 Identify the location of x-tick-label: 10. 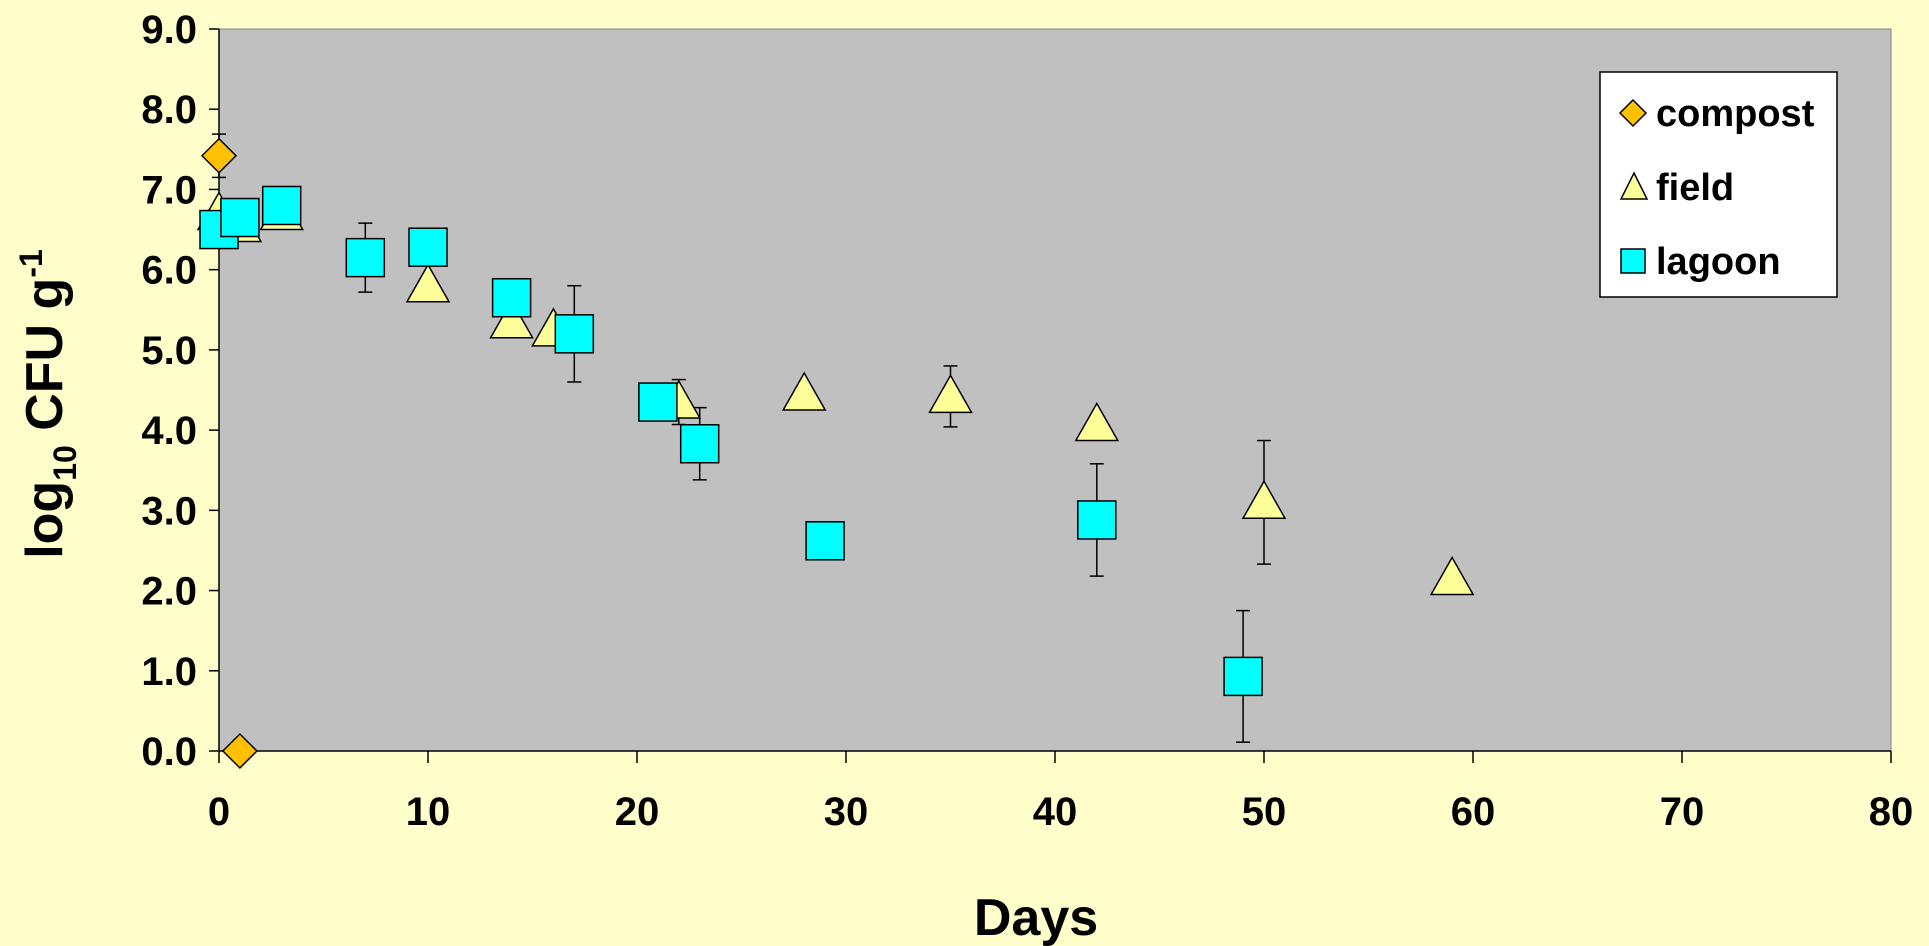
(428, 812).